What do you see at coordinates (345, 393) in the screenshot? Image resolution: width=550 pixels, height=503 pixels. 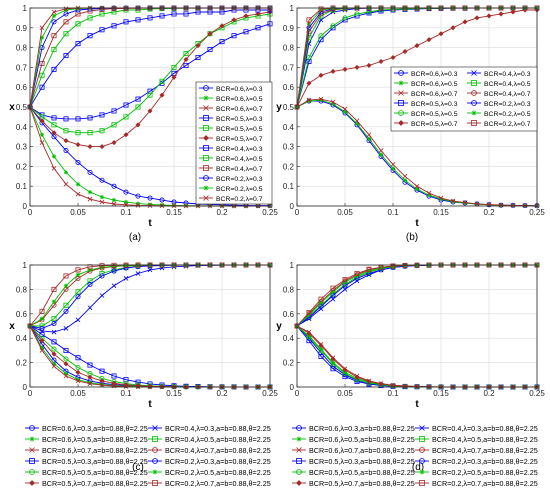 I see `x-tick-label: 0.05` at bounding box center [345, 393].